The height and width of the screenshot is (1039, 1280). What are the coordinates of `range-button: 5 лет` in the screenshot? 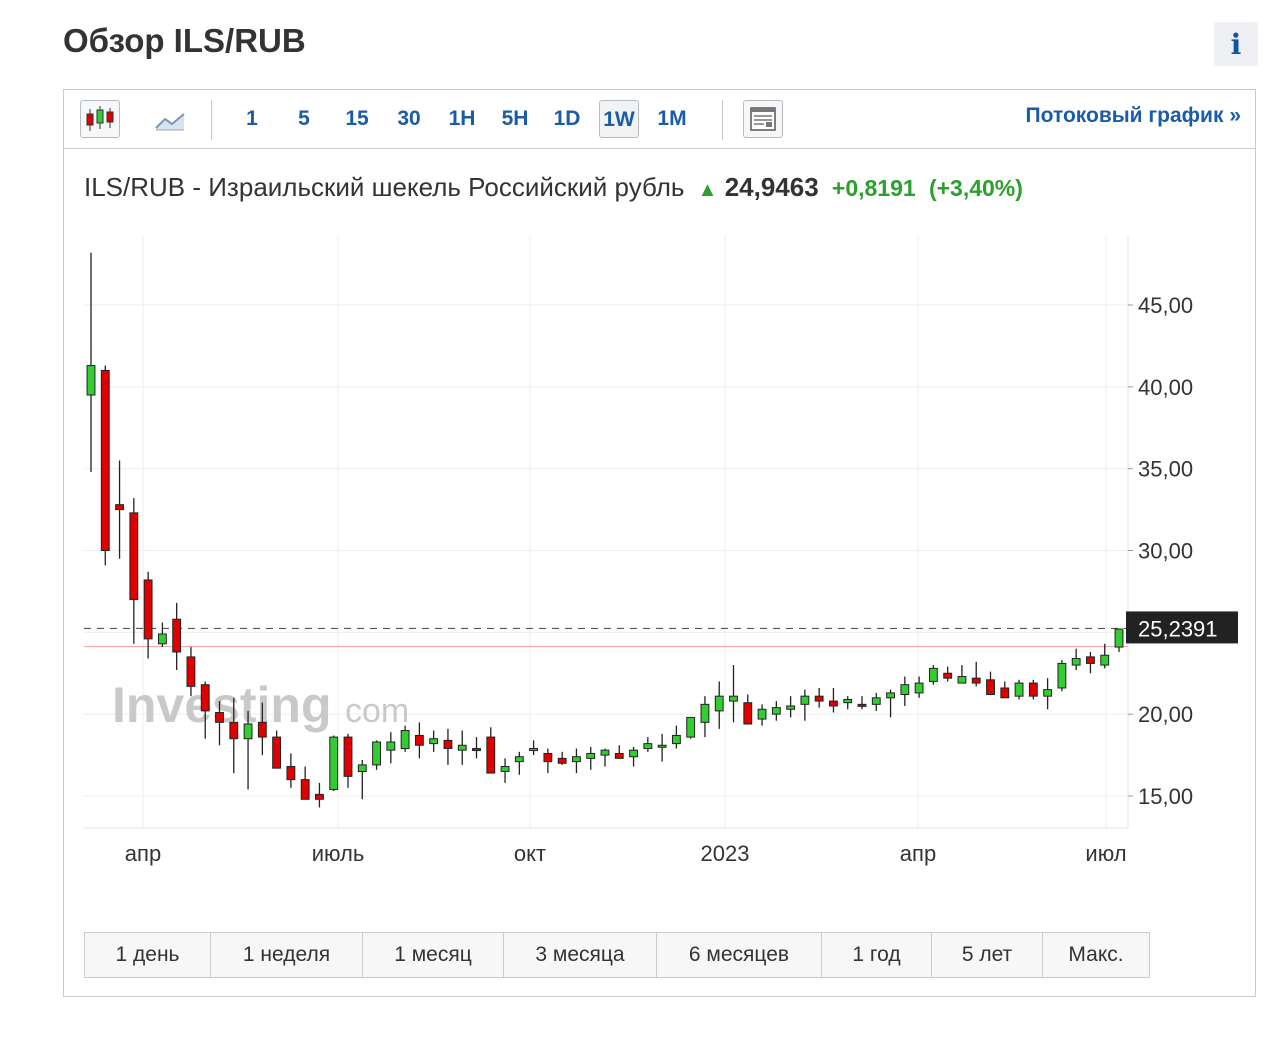 It's located at (987, 955).